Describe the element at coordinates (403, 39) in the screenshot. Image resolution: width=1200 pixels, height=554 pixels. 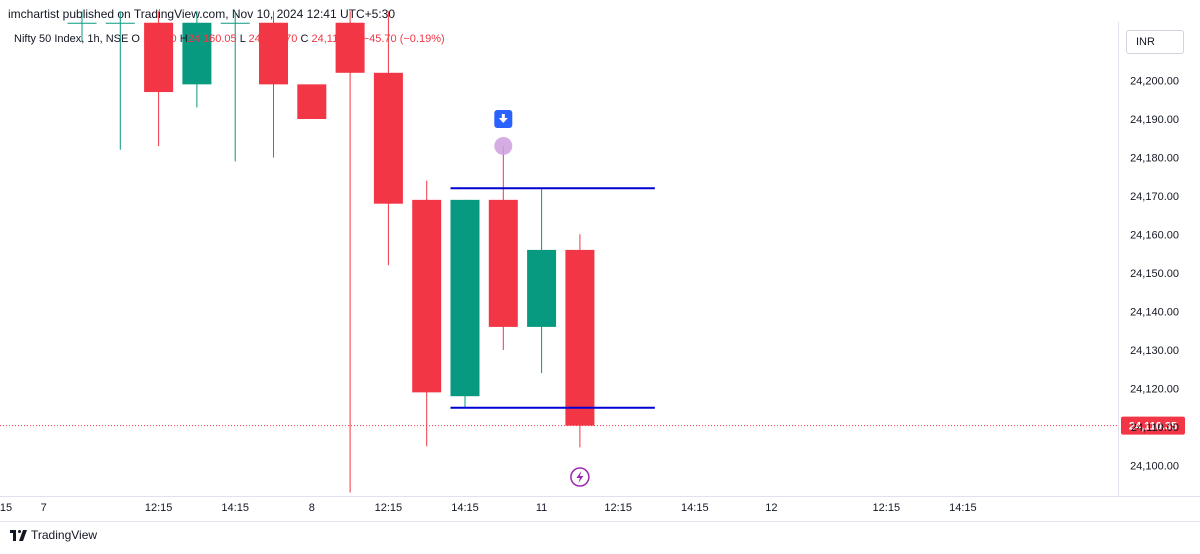
I see `change-value: −45.70 (−0.19%)` at that location.